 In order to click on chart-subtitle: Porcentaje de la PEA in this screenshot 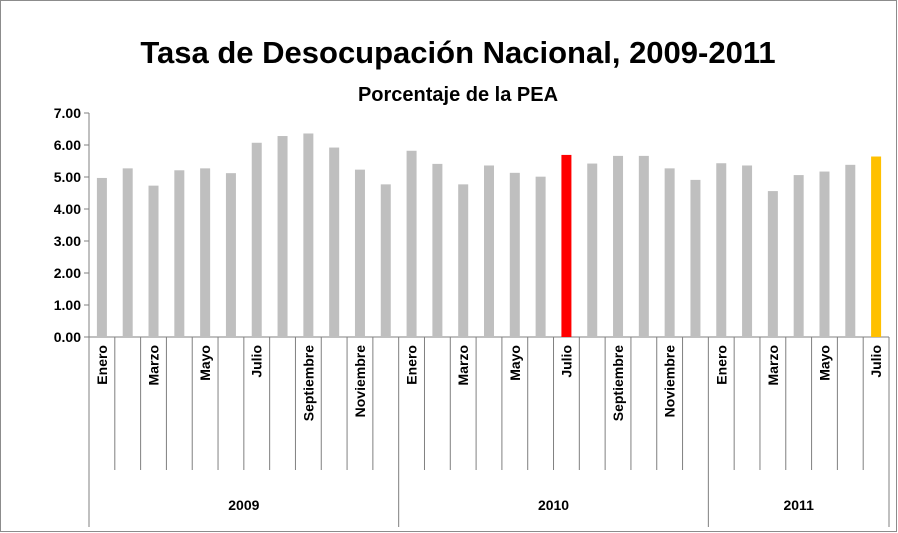, I will do `click(458, 95)`.